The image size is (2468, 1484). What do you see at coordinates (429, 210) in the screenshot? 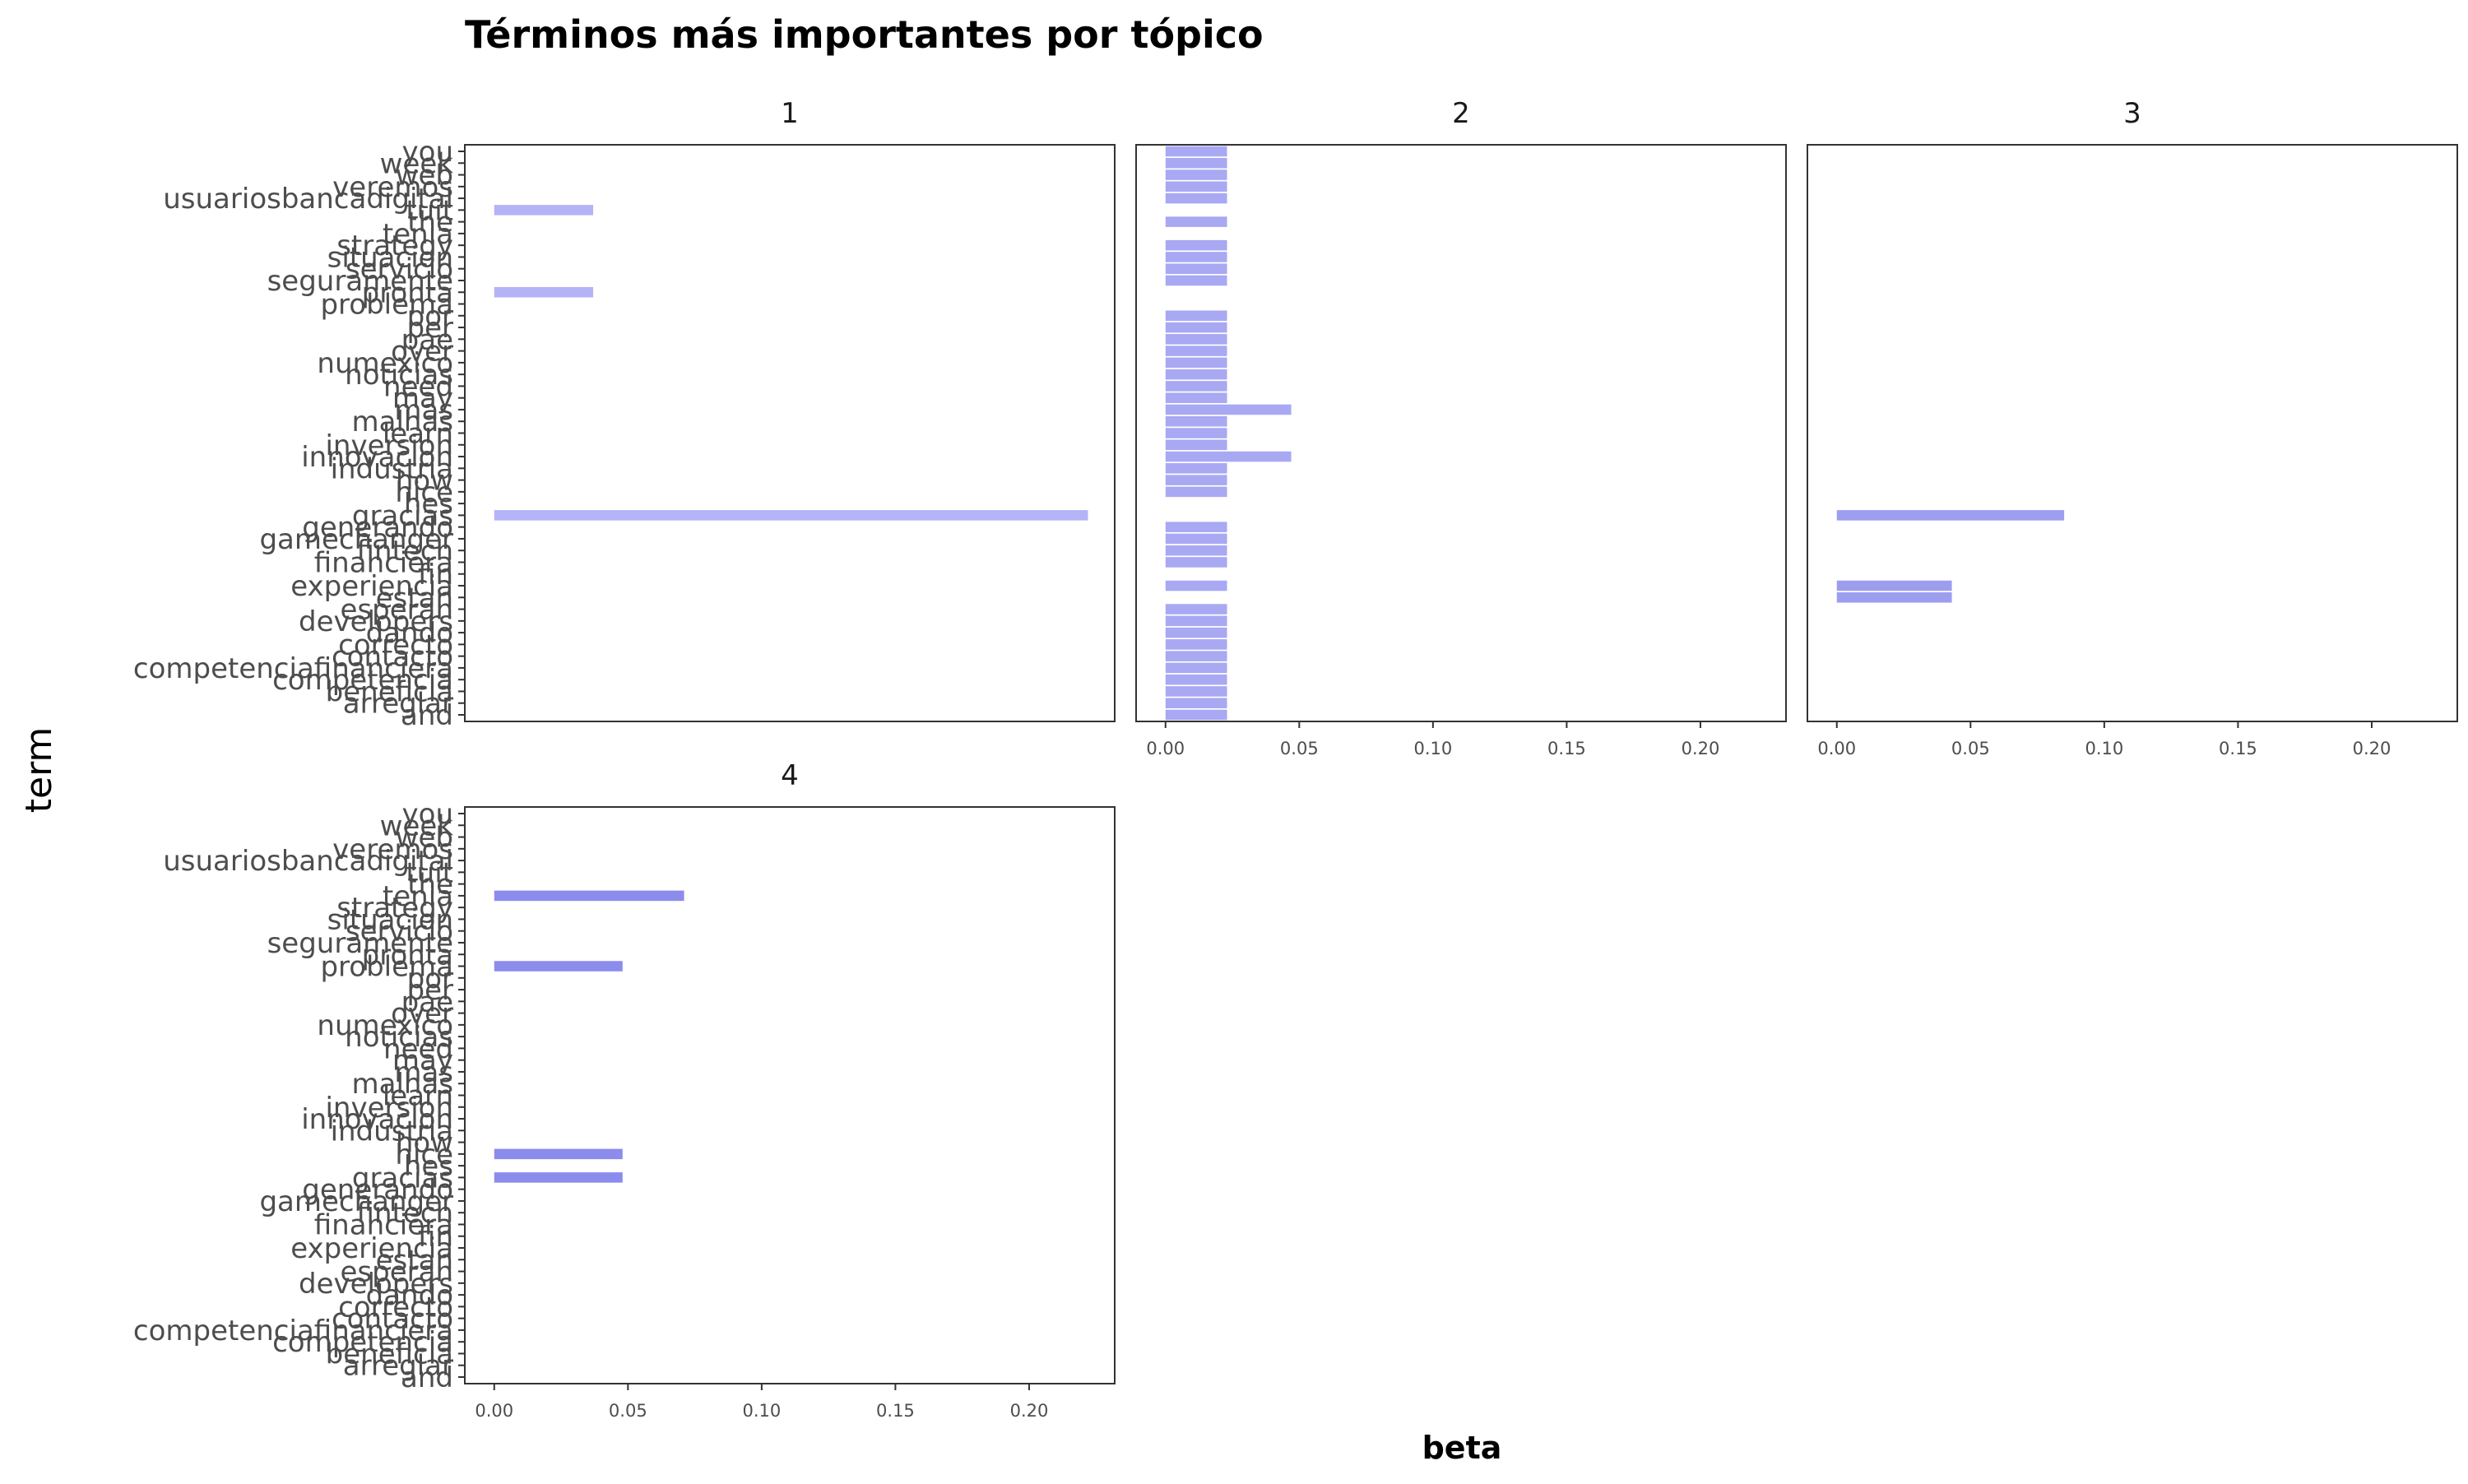
I see `y-tick-label: tuit` at bounding box center [429, 210].